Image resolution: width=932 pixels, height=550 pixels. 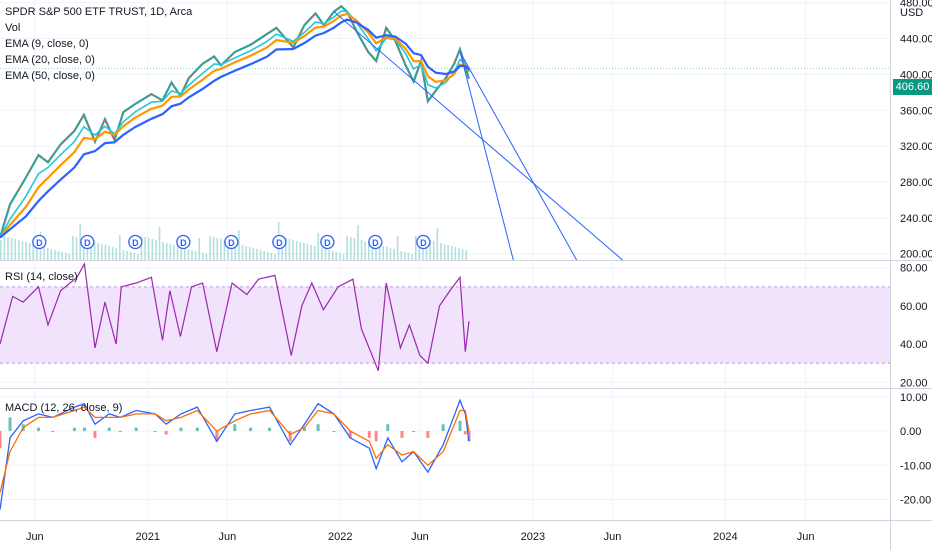 I want to click on rsi-line, so click(x=235, y=316).